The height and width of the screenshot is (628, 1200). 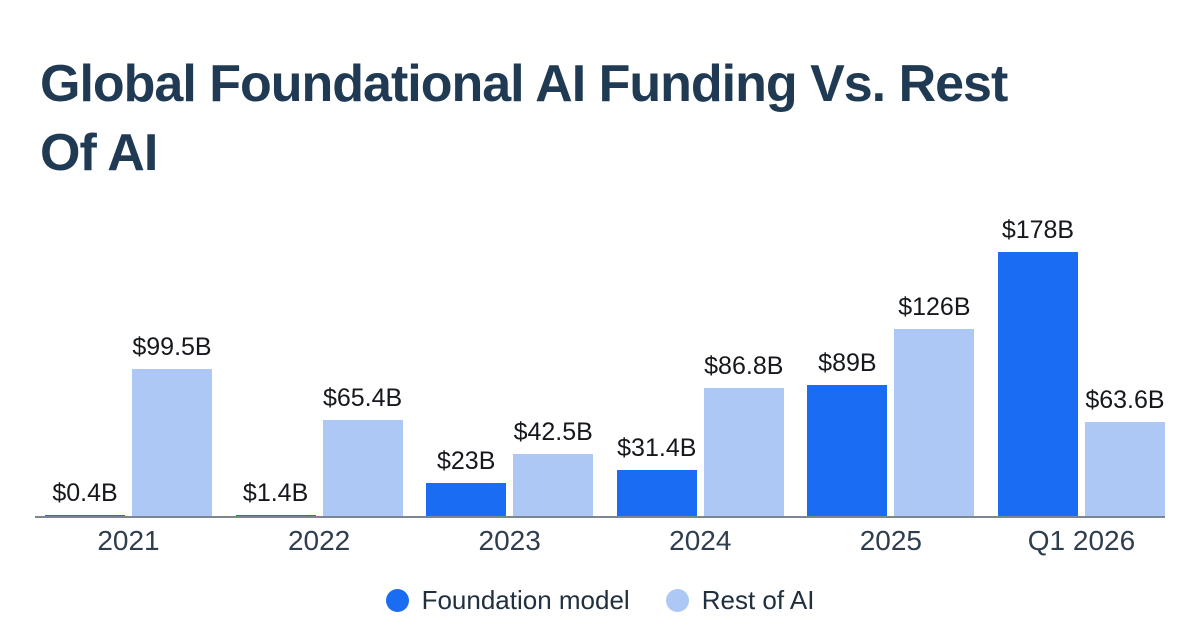 What do you see at coordinates (677, 600) in the screenshot?
I see `rest-of-ai-swatch-icon` at bounding box center [677, 600].